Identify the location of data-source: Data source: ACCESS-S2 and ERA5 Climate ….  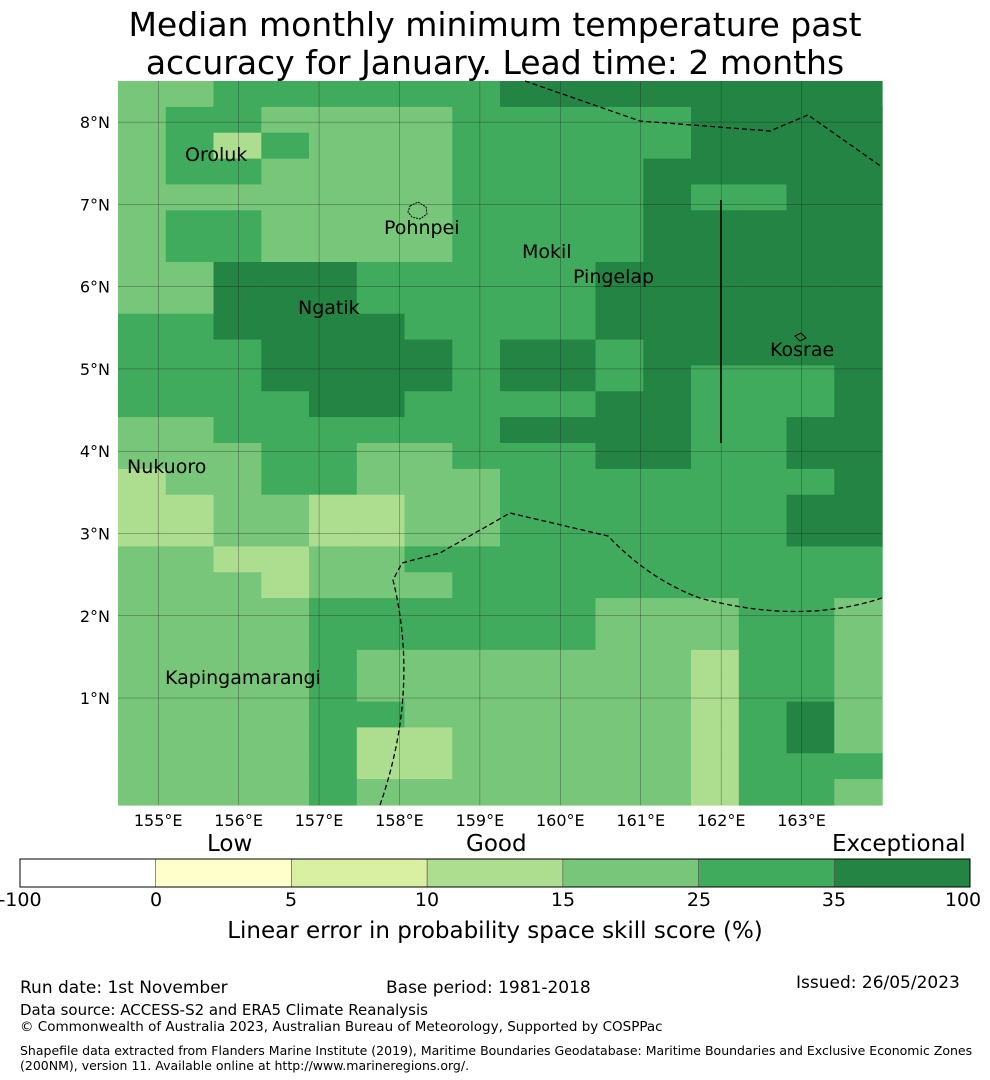
(224, 1010).